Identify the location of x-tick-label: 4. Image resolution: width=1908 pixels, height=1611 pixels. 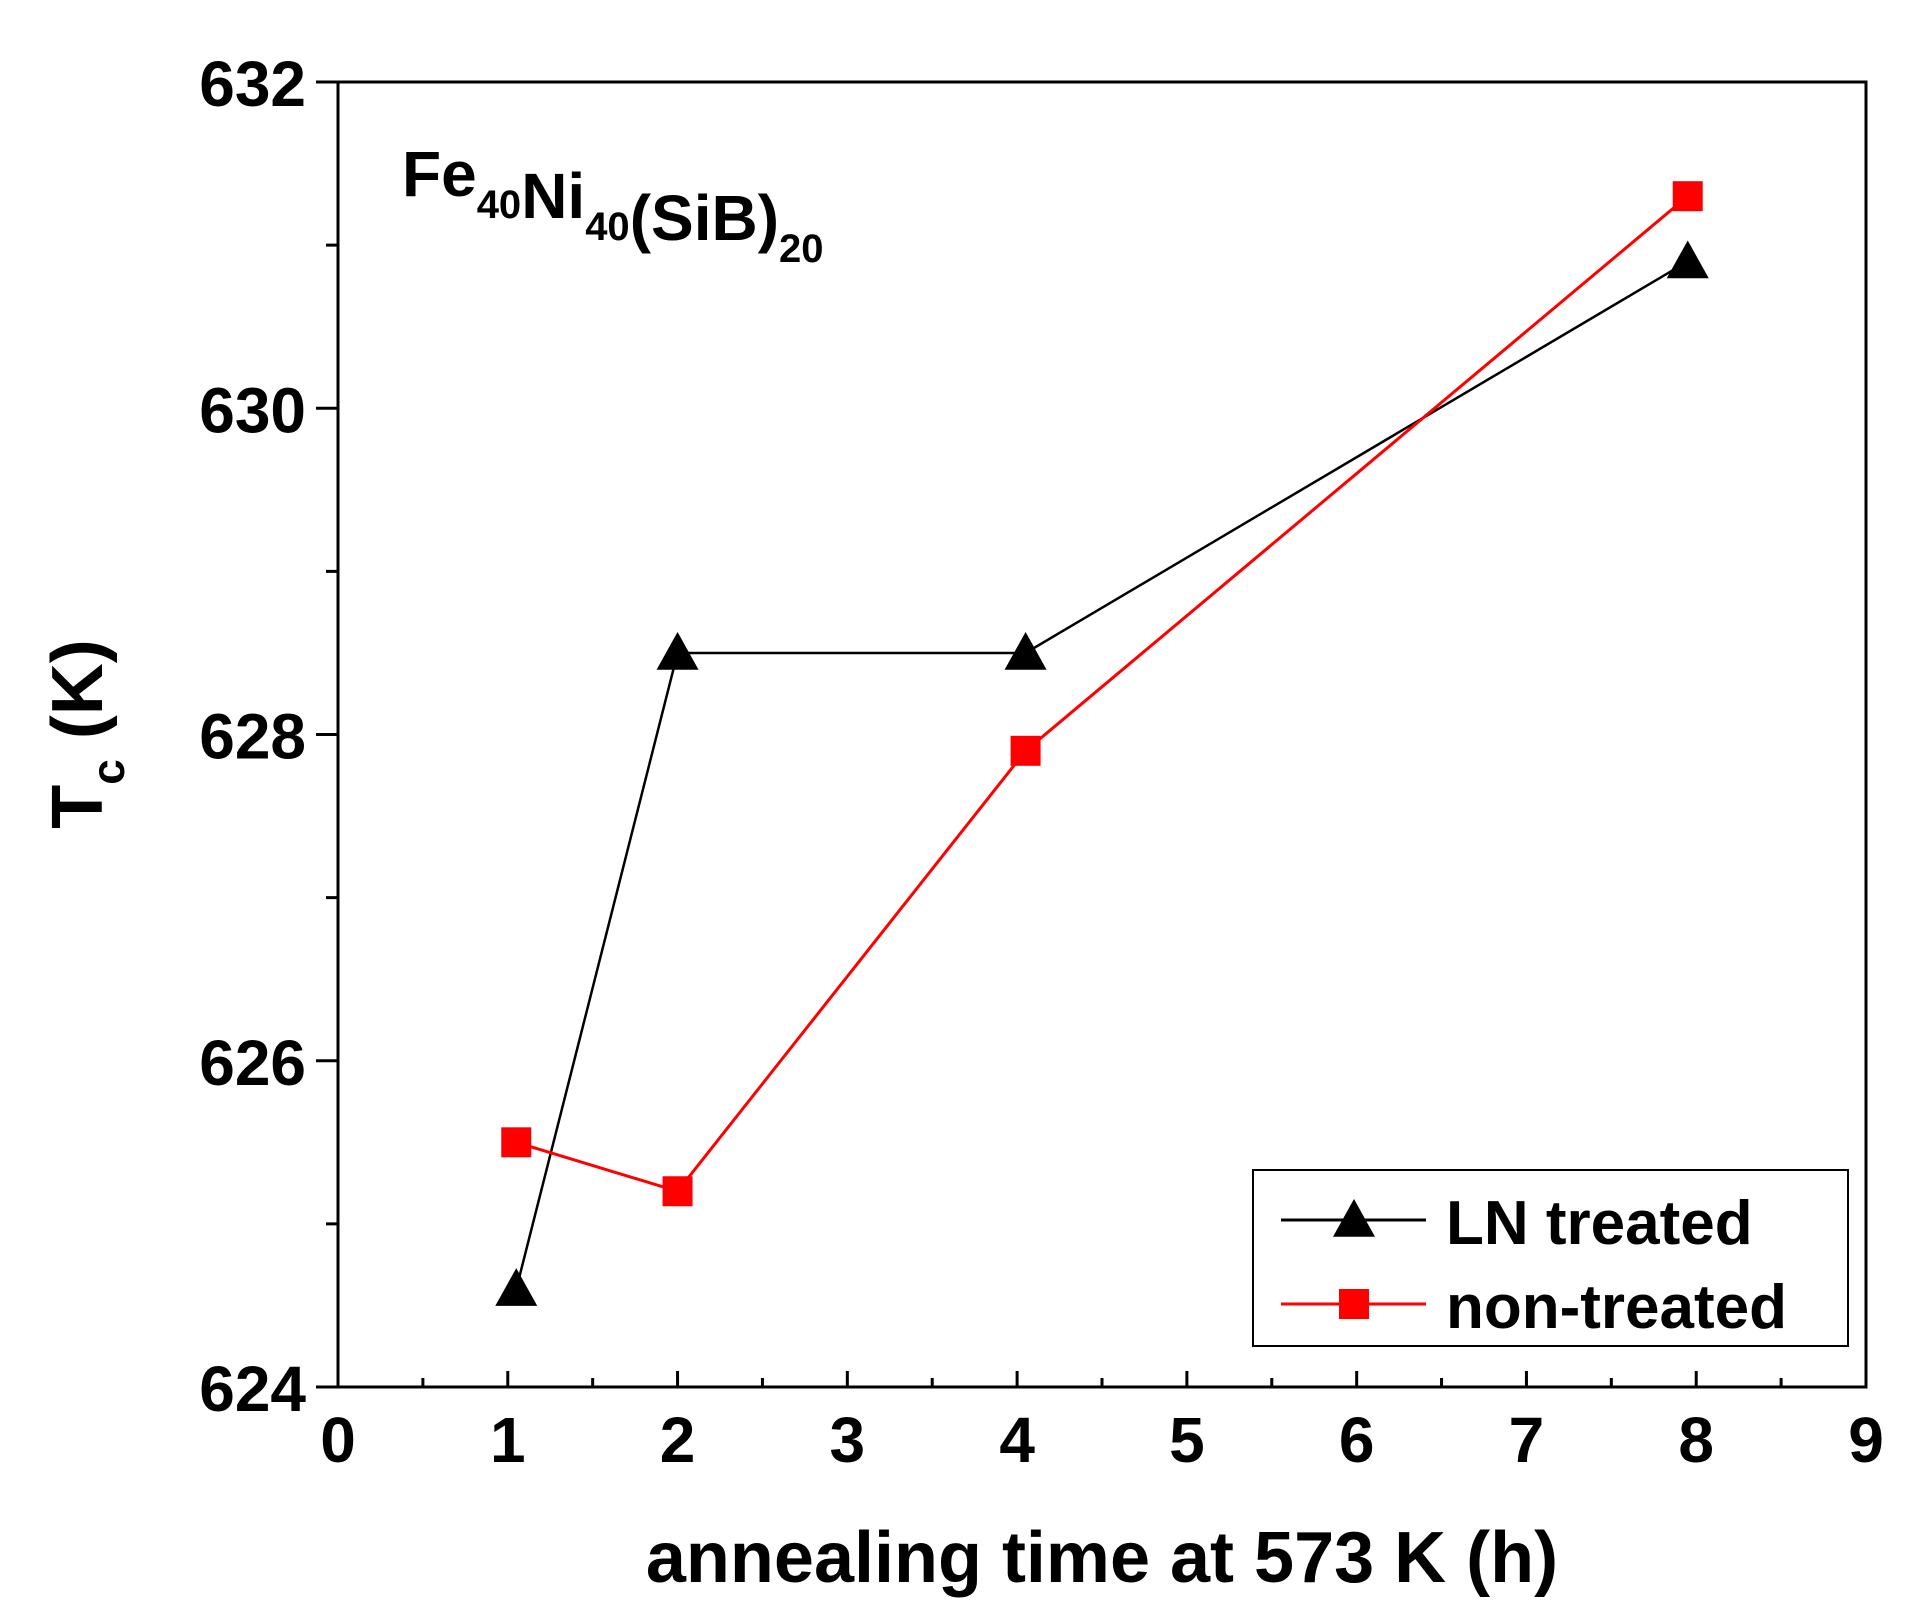
(1017, 1440).